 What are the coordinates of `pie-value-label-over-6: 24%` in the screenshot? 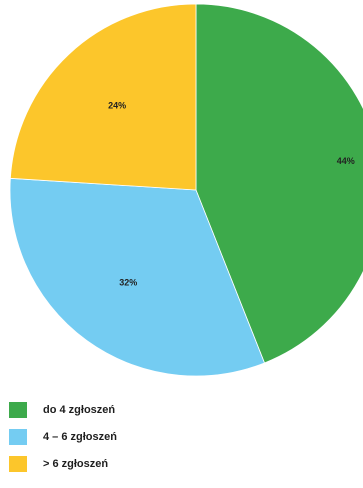 It's located at (117, 105).